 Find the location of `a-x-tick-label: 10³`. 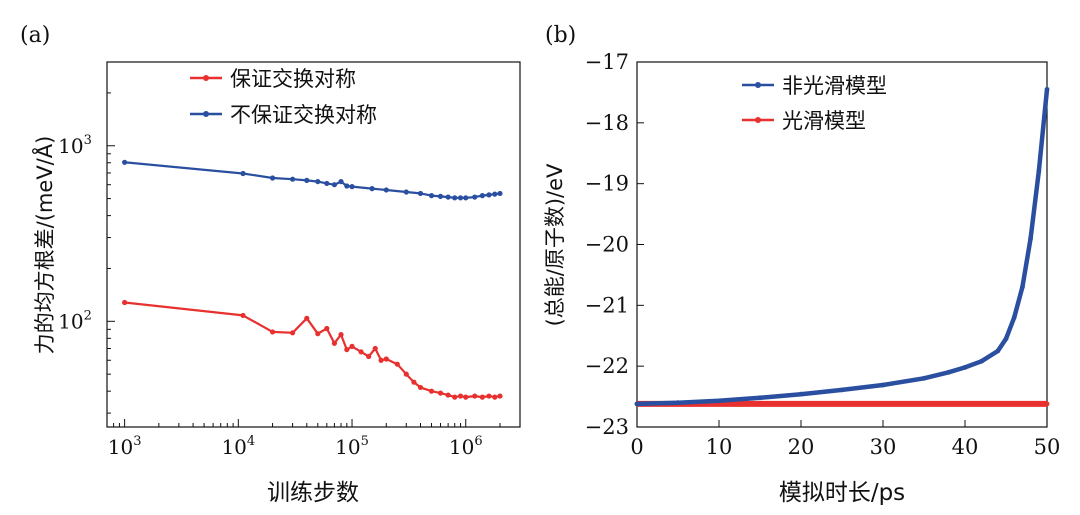

a-x-tick-label: 10³ is located at coordinates (125, 446).